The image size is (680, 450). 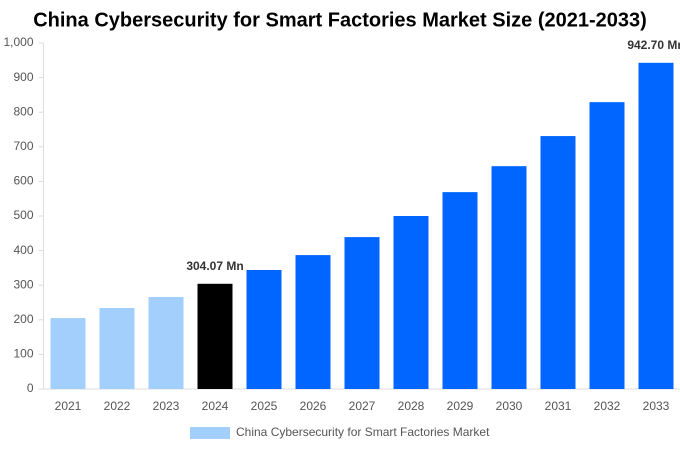 What do you see at coordinates (23, 354) in the screenshot?
I see `y-tick-label: 100` at bounding box center [23, 354].